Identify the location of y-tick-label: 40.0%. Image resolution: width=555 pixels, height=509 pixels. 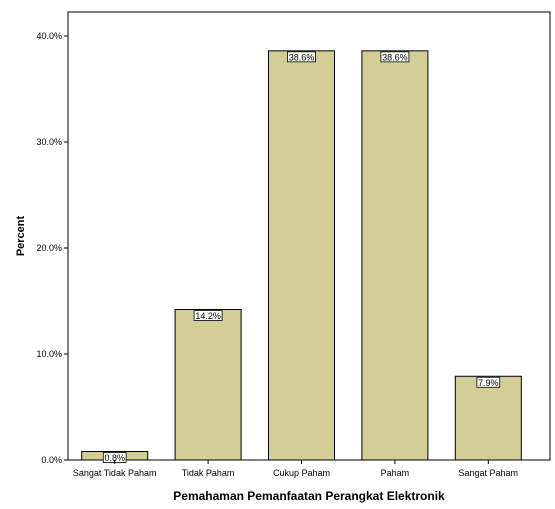
(49, 36).